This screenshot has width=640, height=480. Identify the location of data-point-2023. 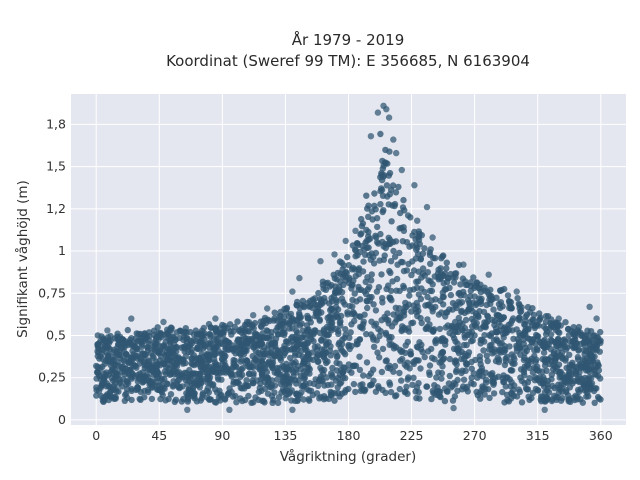
(348, 346).